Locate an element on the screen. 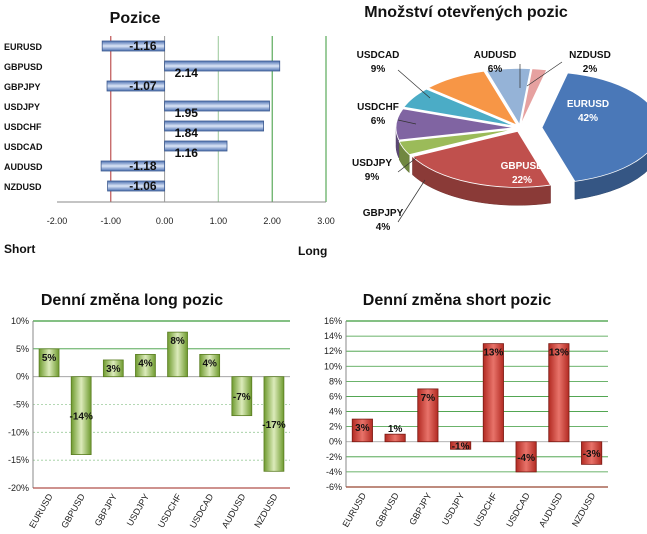 The height and width of the screenshot is (534, 647). x-tick-label: 3.00 is located at coordinates (326, 221).